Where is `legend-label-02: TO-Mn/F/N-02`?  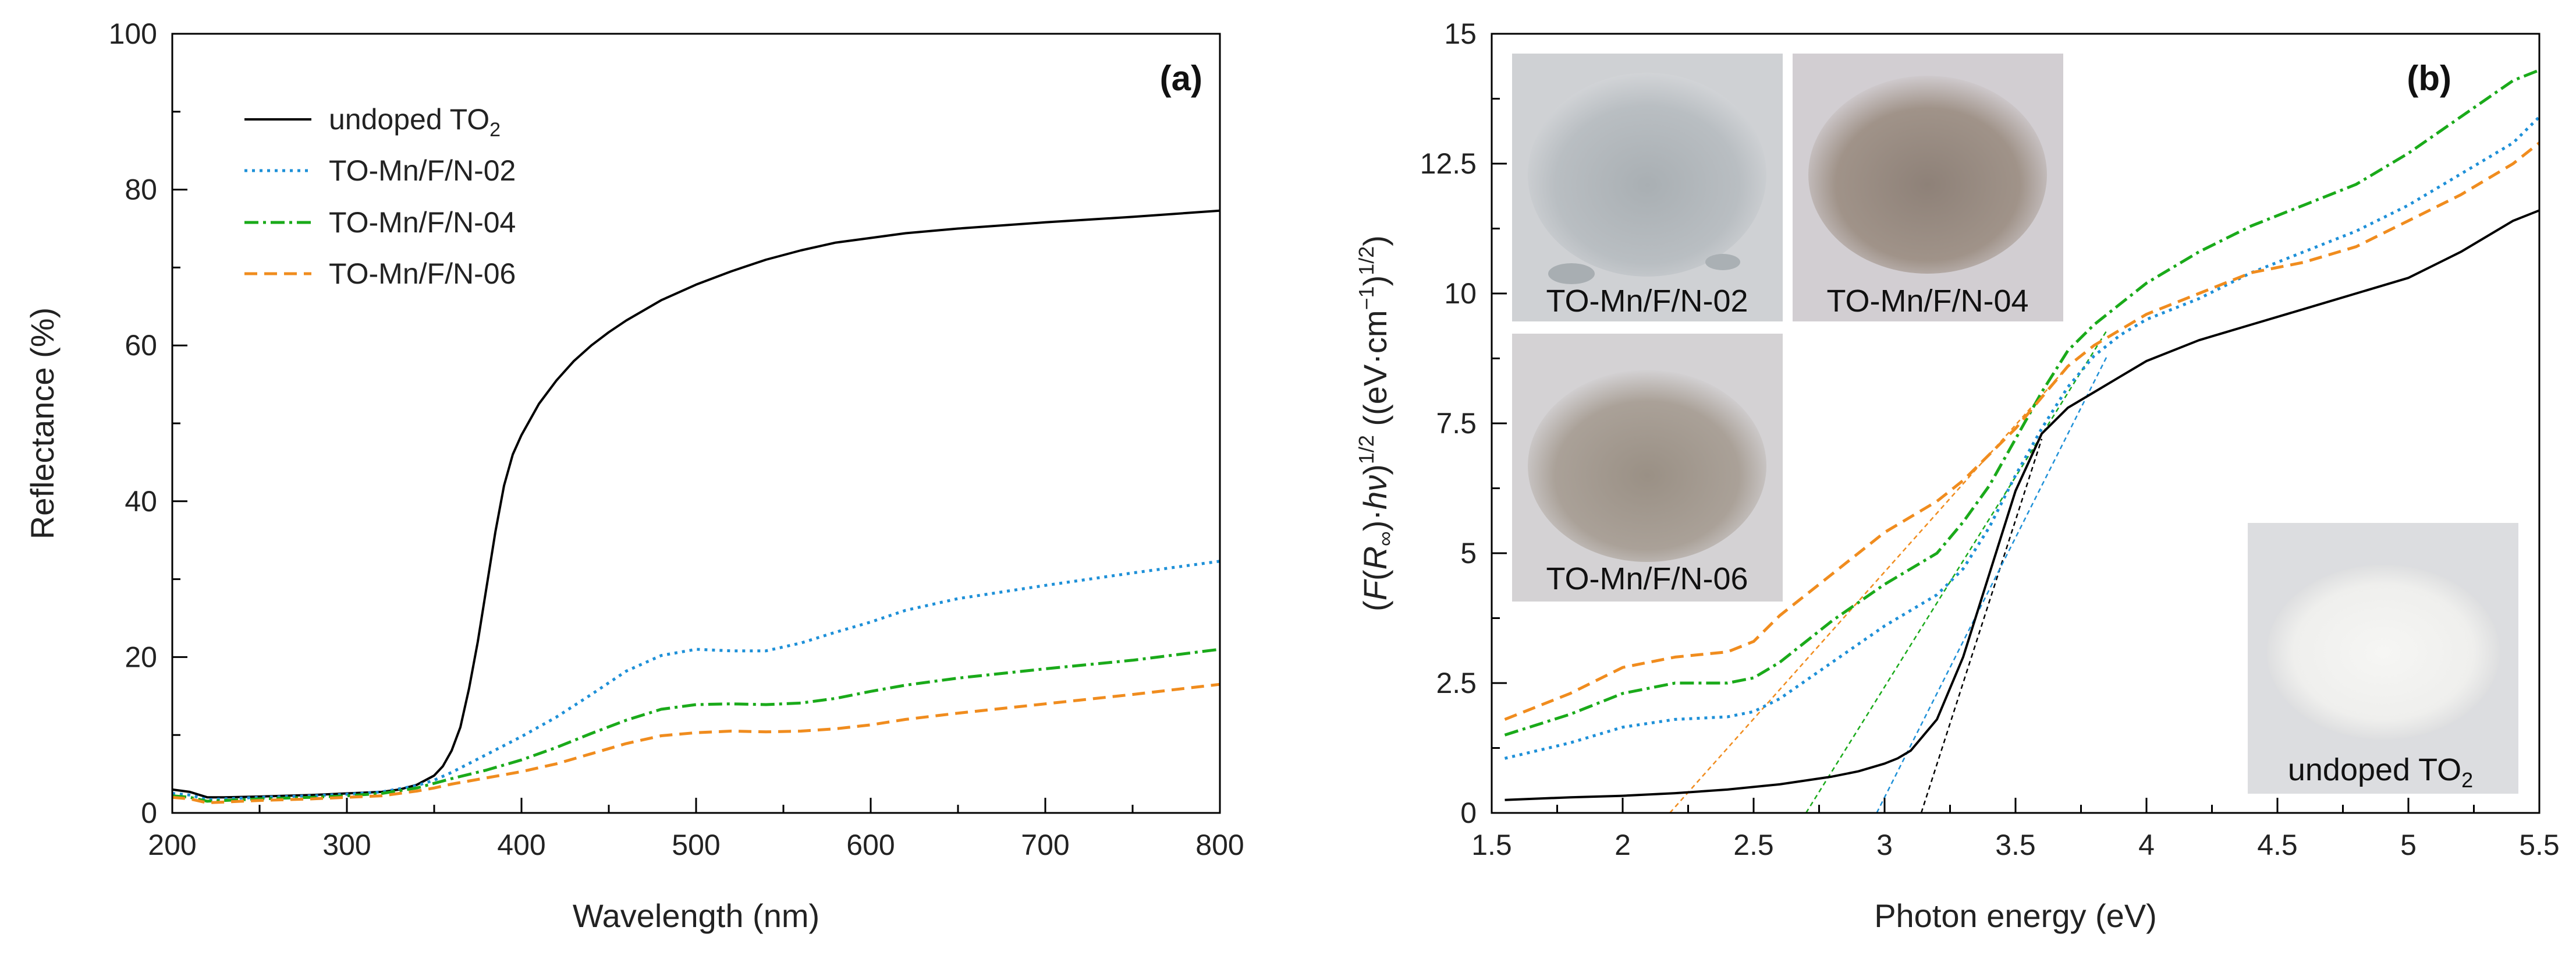 legend-label-02: TO-Mn/F/N-02 is located at coordinates (422, 170).